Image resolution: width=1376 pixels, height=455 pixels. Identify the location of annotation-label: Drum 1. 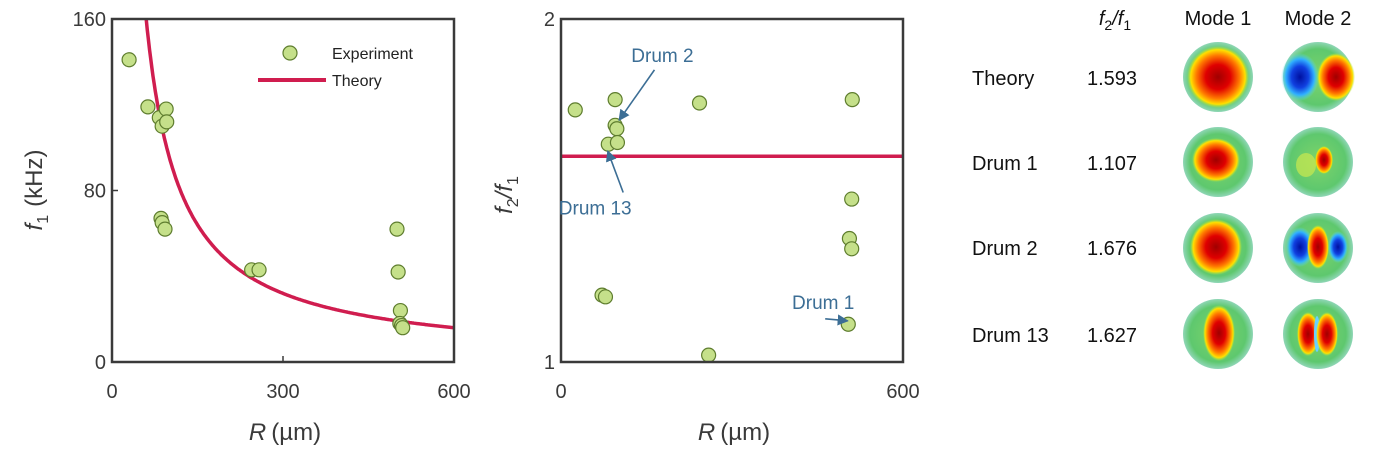
(823, 303).